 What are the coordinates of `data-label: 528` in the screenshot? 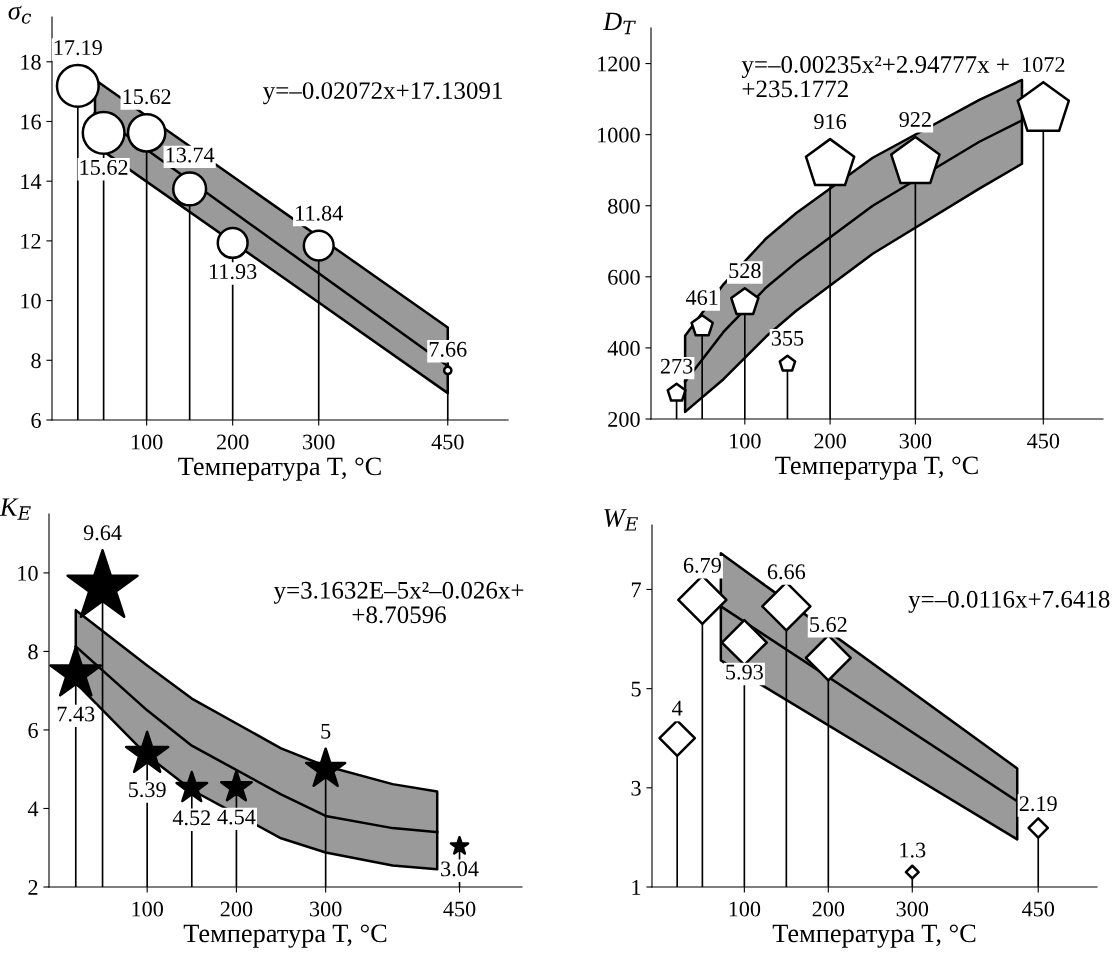 It's located at (745, 271).